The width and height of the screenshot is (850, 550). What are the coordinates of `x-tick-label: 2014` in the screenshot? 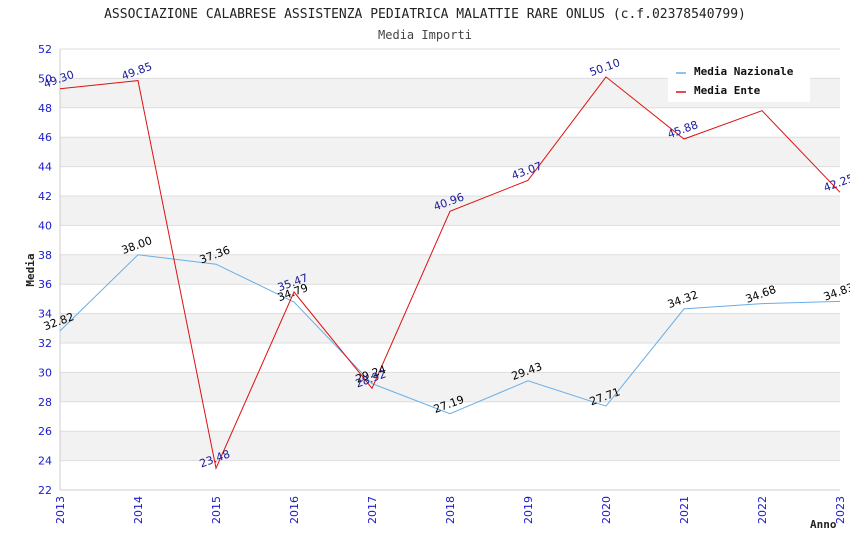 It's located at (138, 510).